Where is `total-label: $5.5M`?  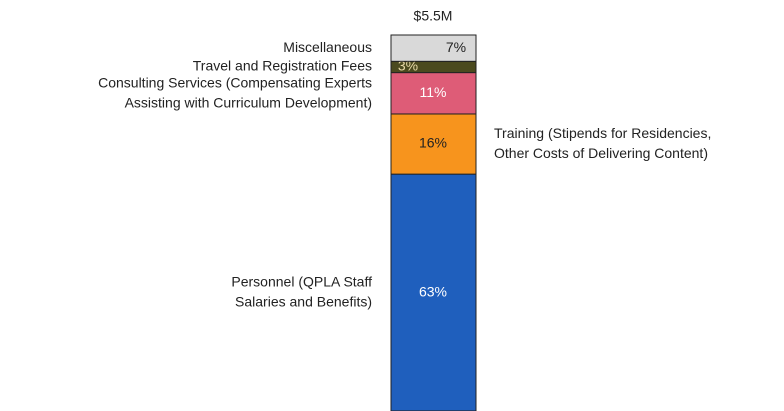
total-label: $5.5M is located at coordinates (433, 16).